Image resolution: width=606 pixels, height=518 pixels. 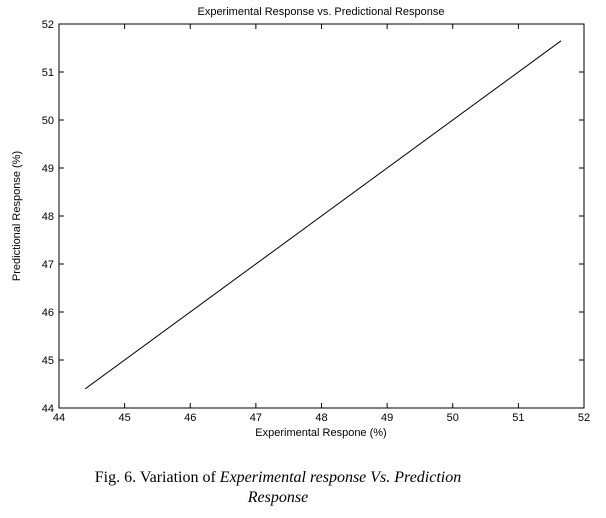 What do you see at coordinates (190, 418) in the screenshot?
I see `x-tick-label: 46` at bounding box center [190, 418].